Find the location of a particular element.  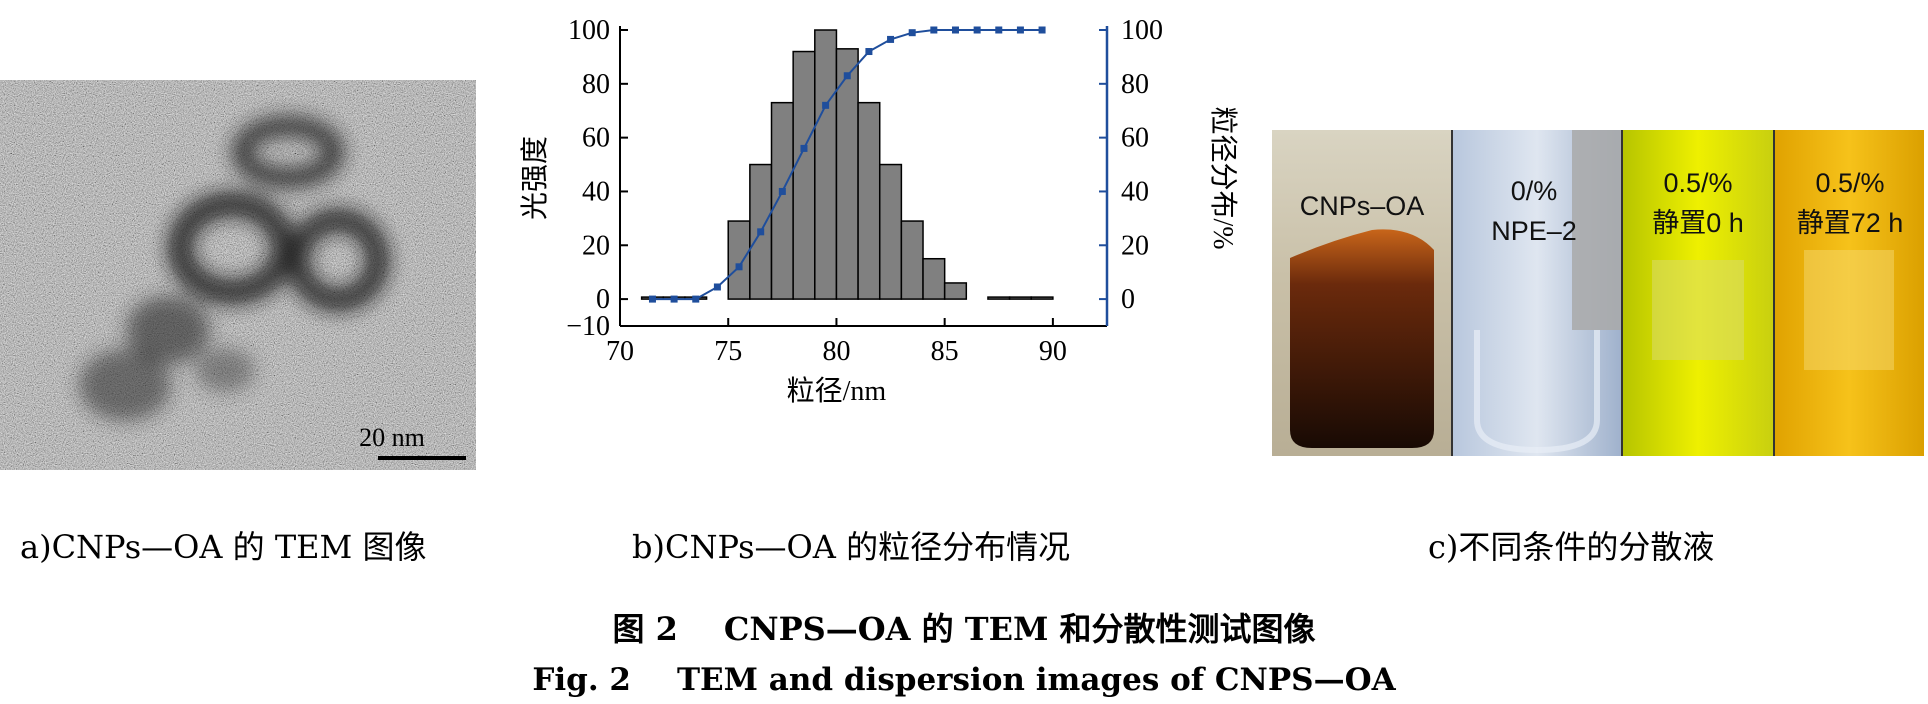

vial-1-liquid is located at coordinates (1362, 338).